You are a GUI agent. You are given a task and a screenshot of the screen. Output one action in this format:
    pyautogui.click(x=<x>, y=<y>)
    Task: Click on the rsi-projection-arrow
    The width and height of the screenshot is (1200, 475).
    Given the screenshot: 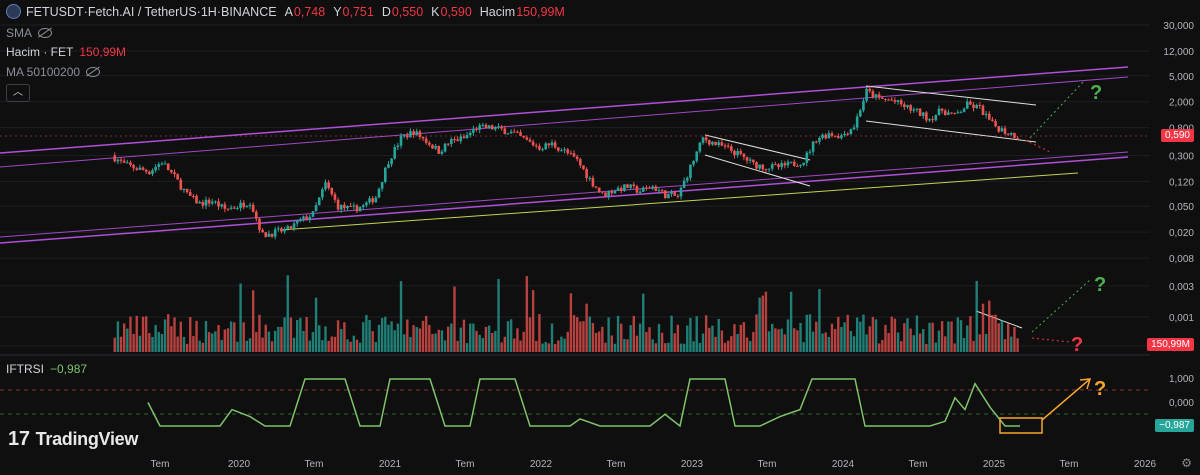 What is the action you would take?
    pyautogui.click(x=1066, y=399)
    